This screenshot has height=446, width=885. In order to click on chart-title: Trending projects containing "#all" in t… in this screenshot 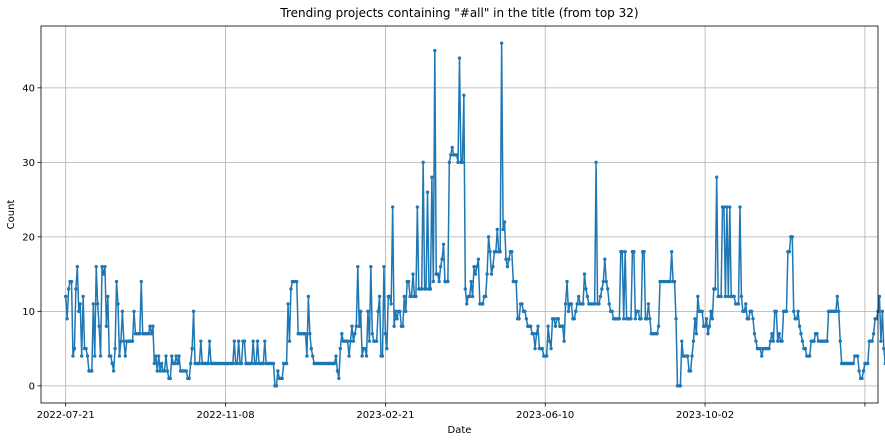, I will do `click(458, 13)`.